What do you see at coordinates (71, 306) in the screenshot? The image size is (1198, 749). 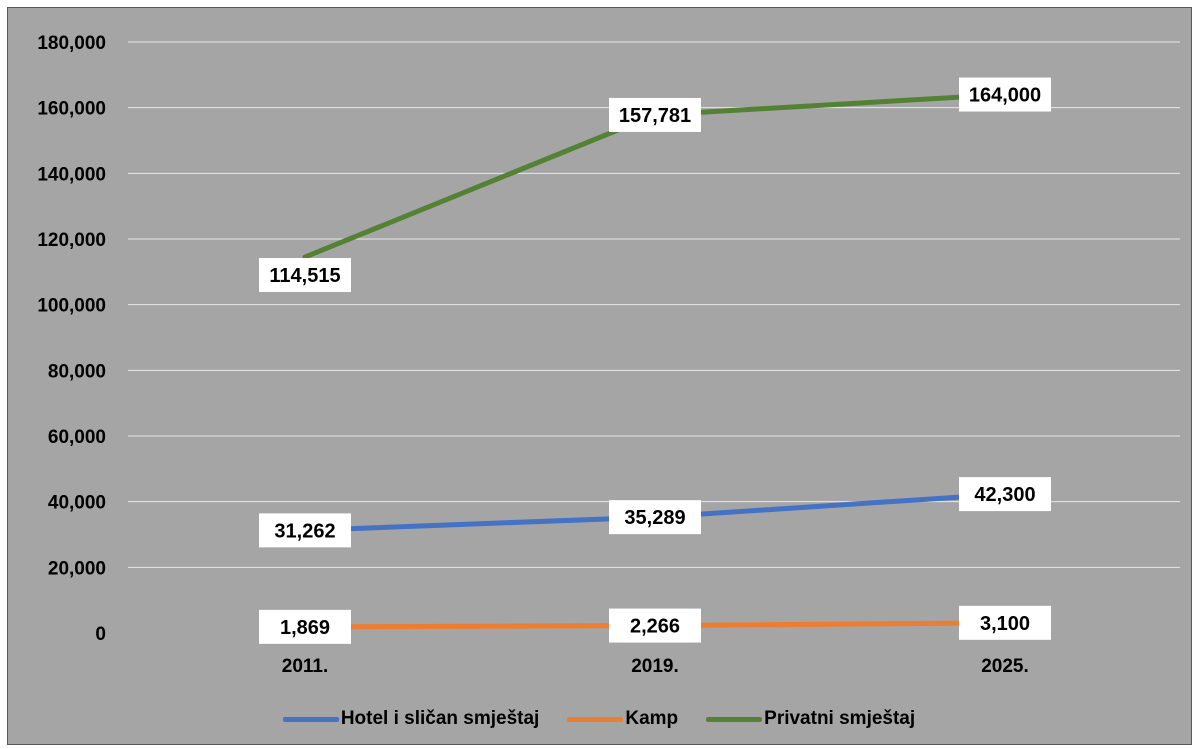 I see `y-tick-label: 100,000` at bounding box center [71, 306].